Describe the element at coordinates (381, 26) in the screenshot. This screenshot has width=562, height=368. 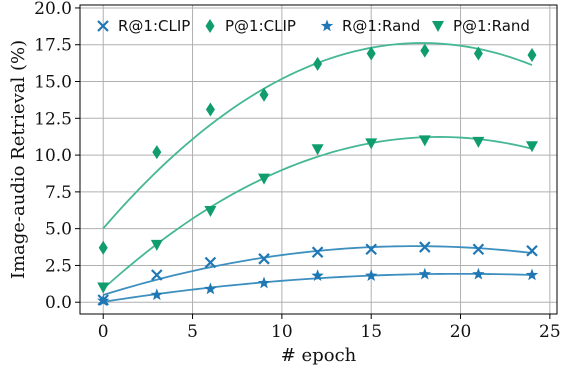
I see `legend-label-r-1-rand: R@1:Rand` at that location.